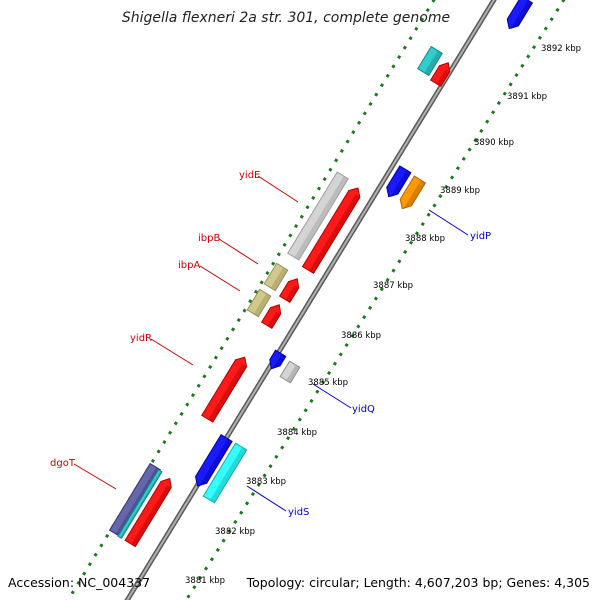 Image resolution: width=600 pixels, height=600 pixels. I want to click on scale-label-3888: 3888 kbp, so click(425, 239).